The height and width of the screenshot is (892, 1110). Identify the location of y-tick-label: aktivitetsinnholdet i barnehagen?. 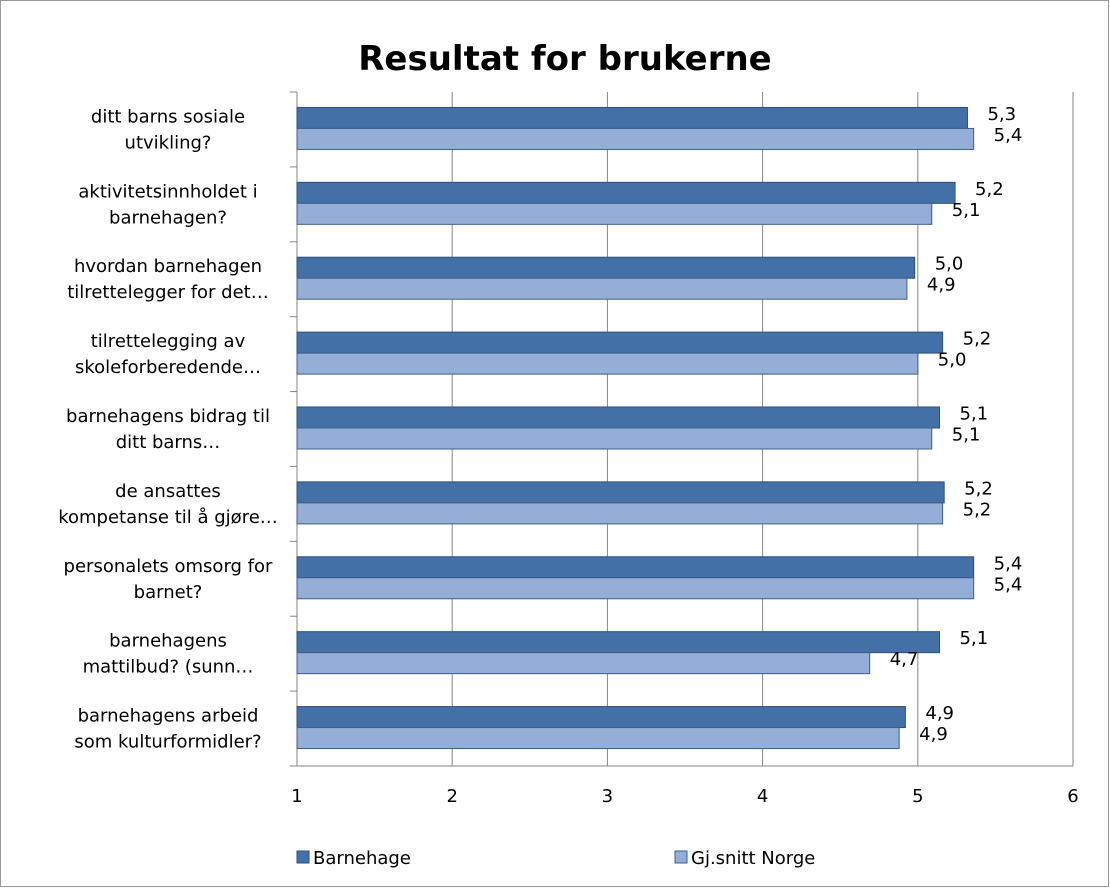
(167, 204).